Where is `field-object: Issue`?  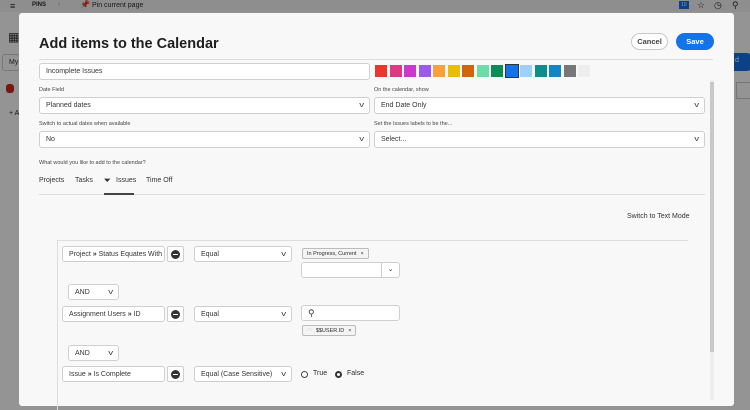
field-object: Issue is located at coordinates (77, 374).